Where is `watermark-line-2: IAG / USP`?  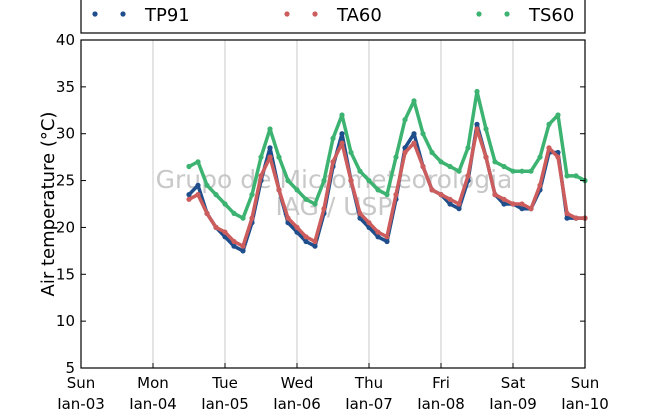 watermark-line-2: IAG / USP is located at coordinates (334, 206).